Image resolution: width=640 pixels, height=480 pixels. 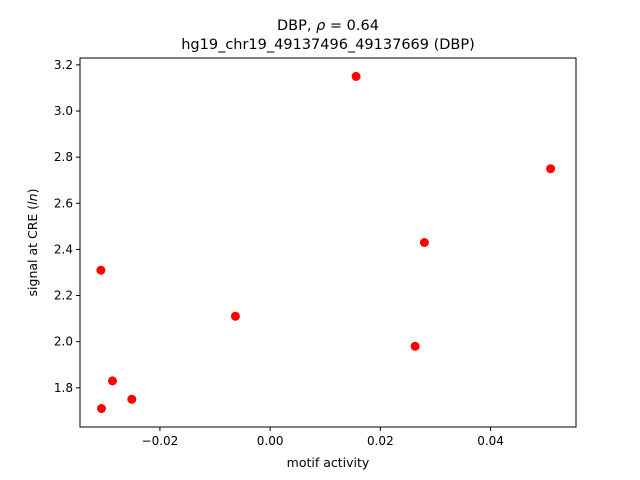 I want to click on title-prefix: DBP,, so click(x=296, y=26).